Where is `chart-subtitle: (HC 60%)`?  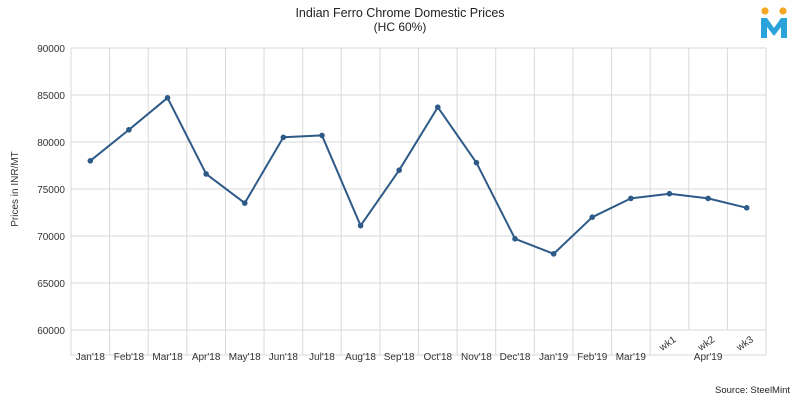
chart-subtitle: (HC 60%) is located at coordinates (400, 27).